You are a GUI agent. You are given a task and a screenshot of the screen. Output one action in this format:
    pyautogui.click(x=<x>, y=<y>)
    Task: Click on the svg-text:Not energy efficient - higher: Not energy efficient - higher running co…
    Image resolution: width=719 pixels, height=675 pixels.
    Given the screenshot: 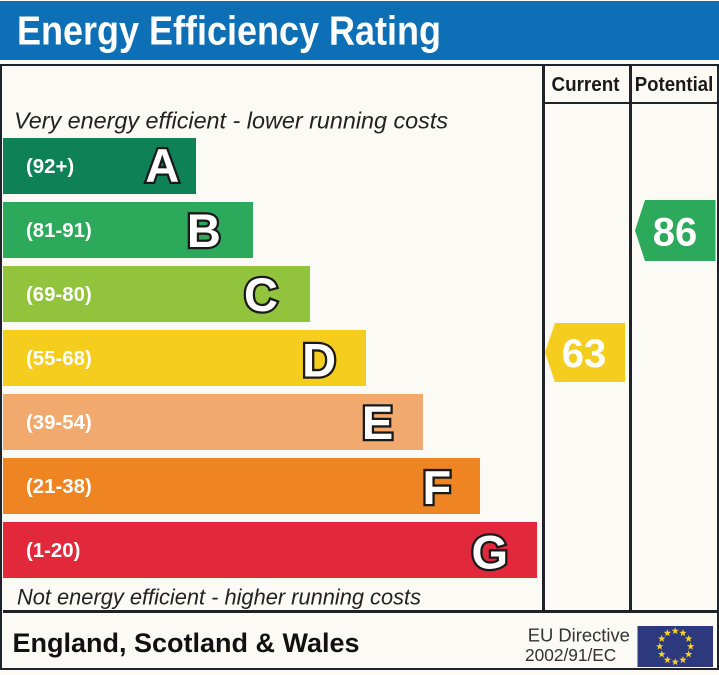 What is the action you would take?
    pyautogui.click(x=219, y=597)
    